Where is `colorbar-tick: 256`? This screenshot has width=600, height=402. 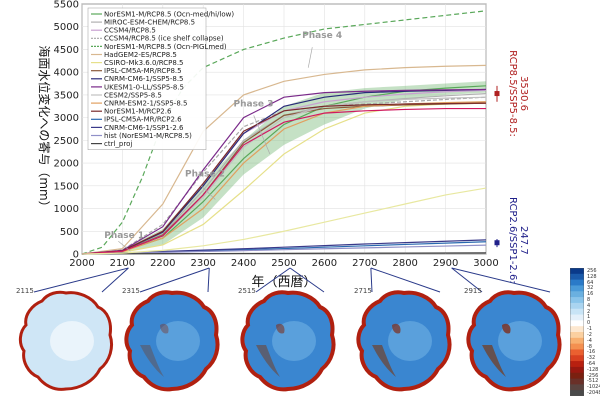 colorbar-tick: 256 is located at coordinates (592, 270).